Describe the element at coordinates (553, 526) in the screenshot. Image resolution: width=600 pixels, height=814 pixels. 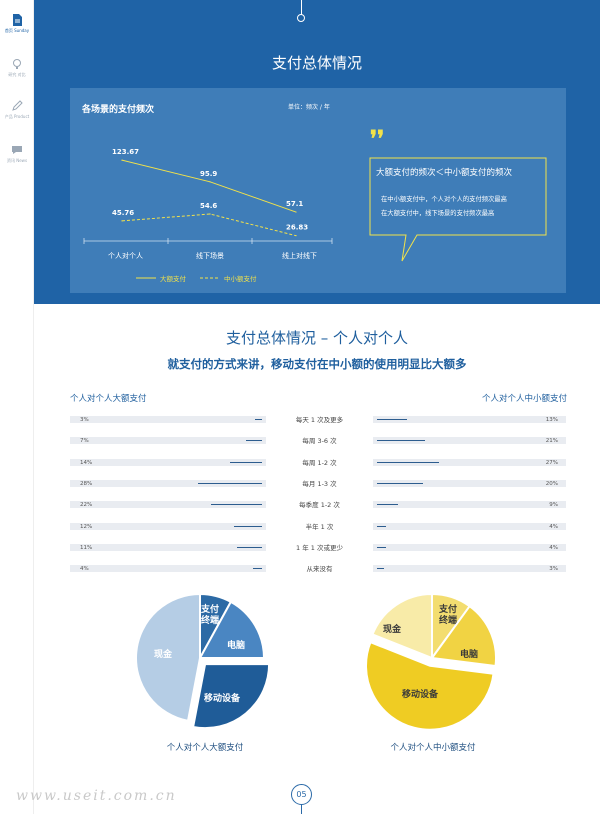
I see `right-bar-value: 4%` at that location.